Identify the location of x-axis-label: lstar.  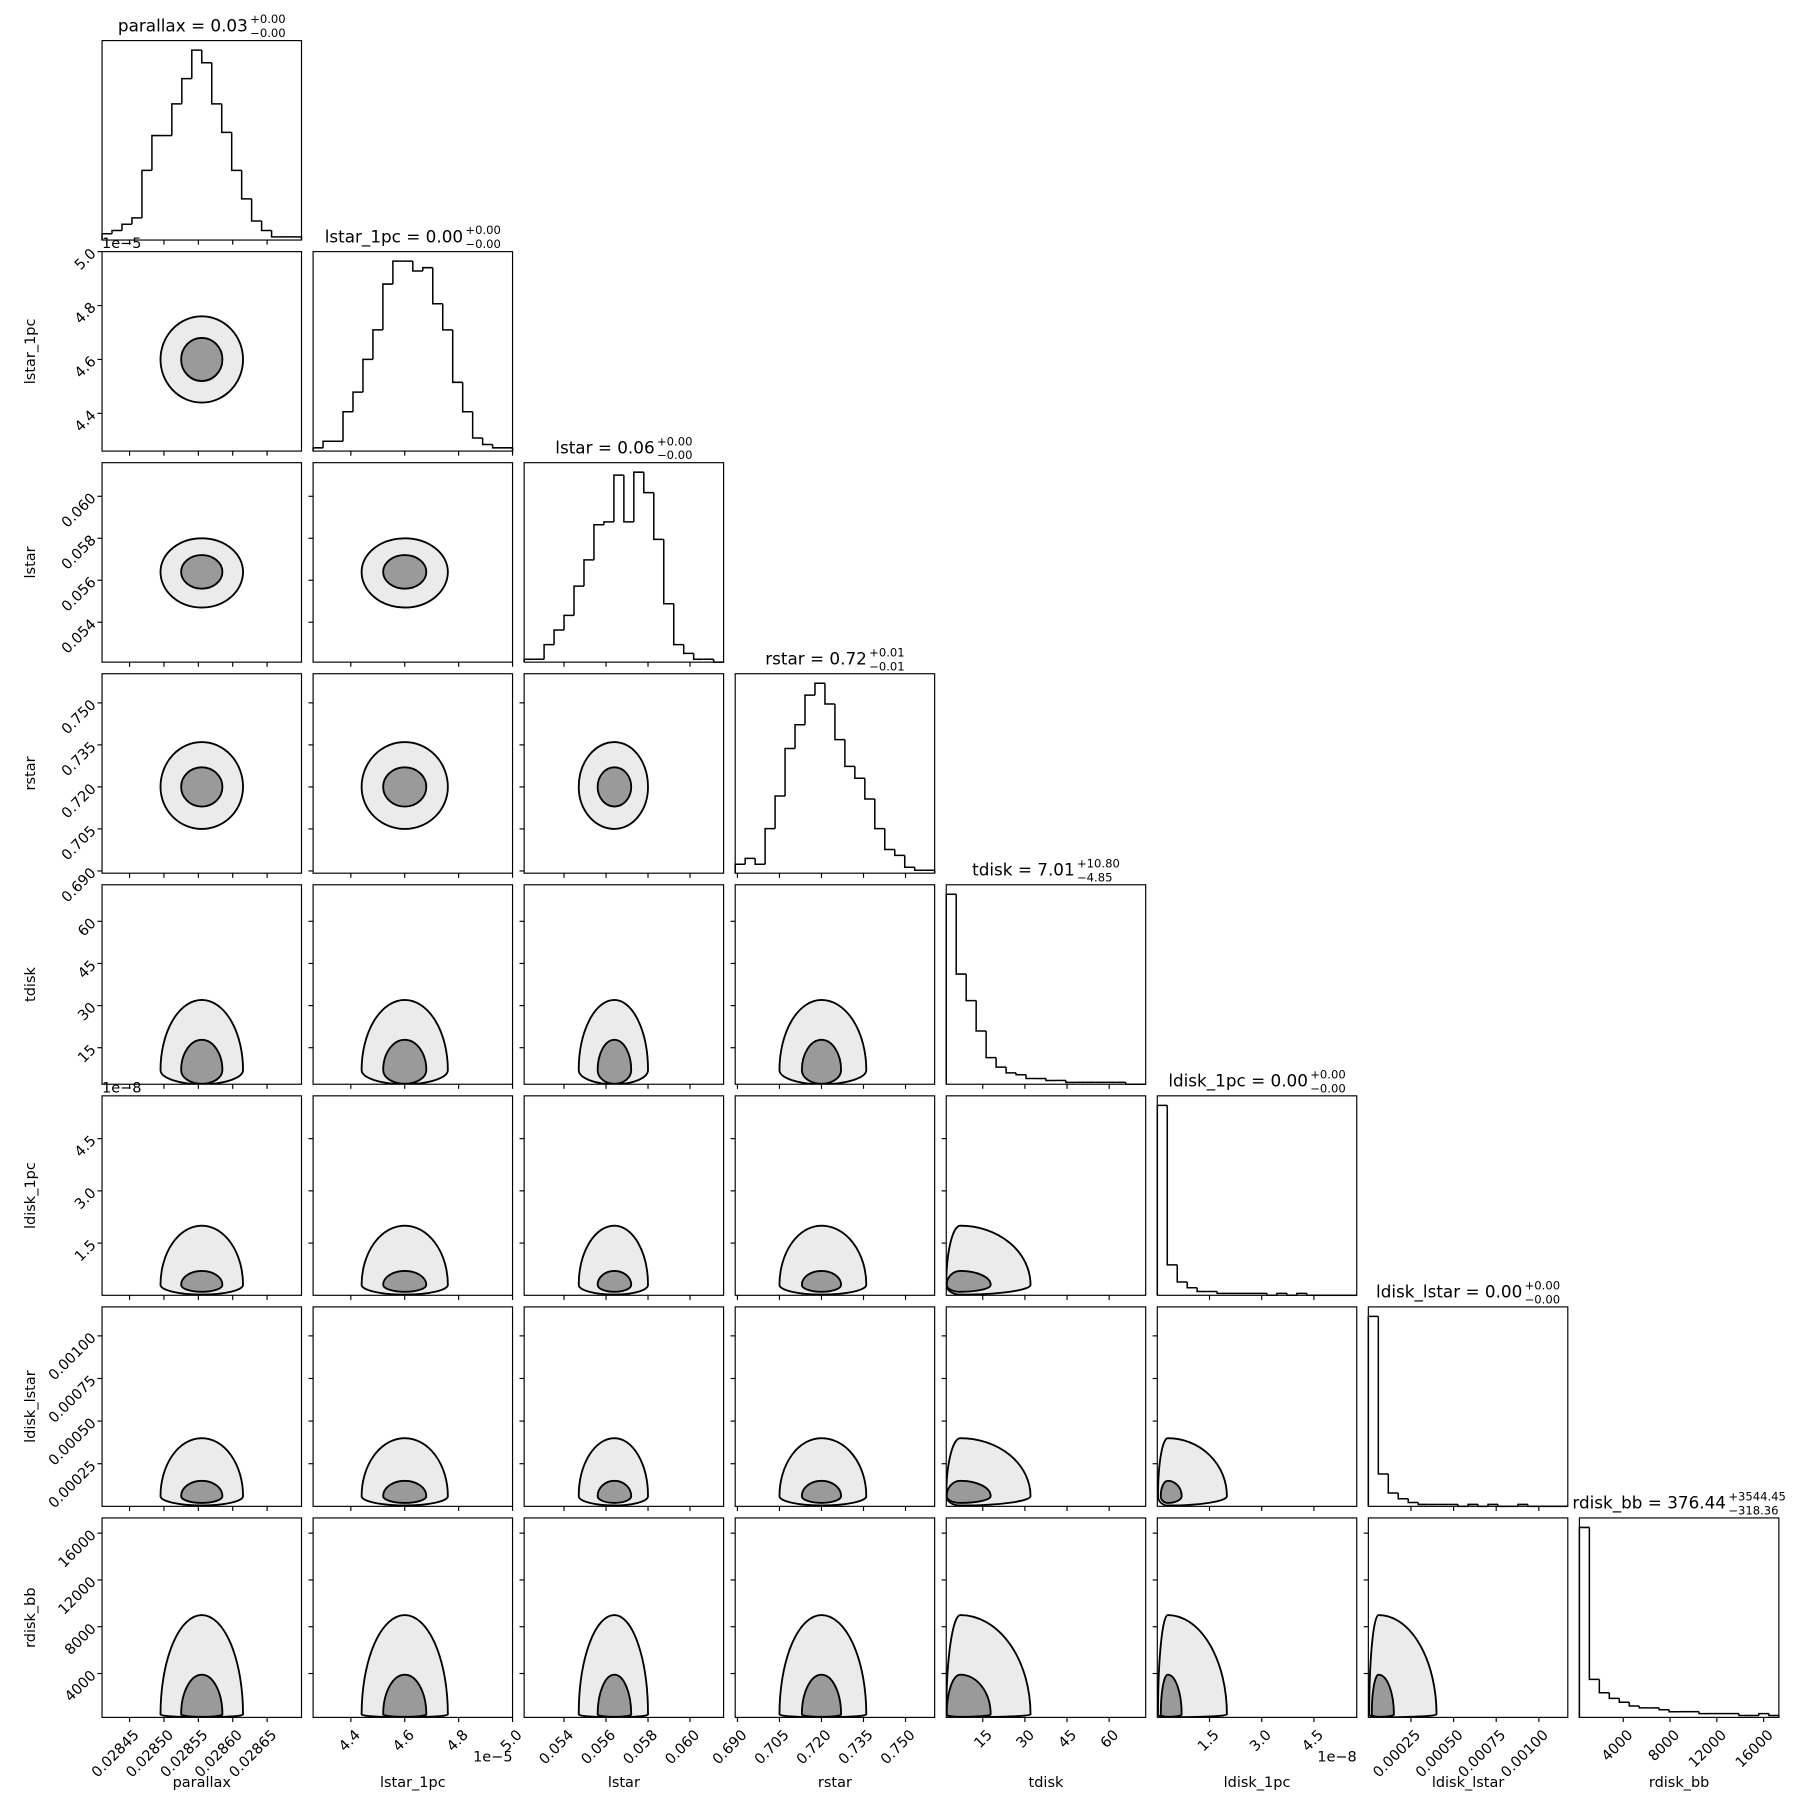
(624, 1783).